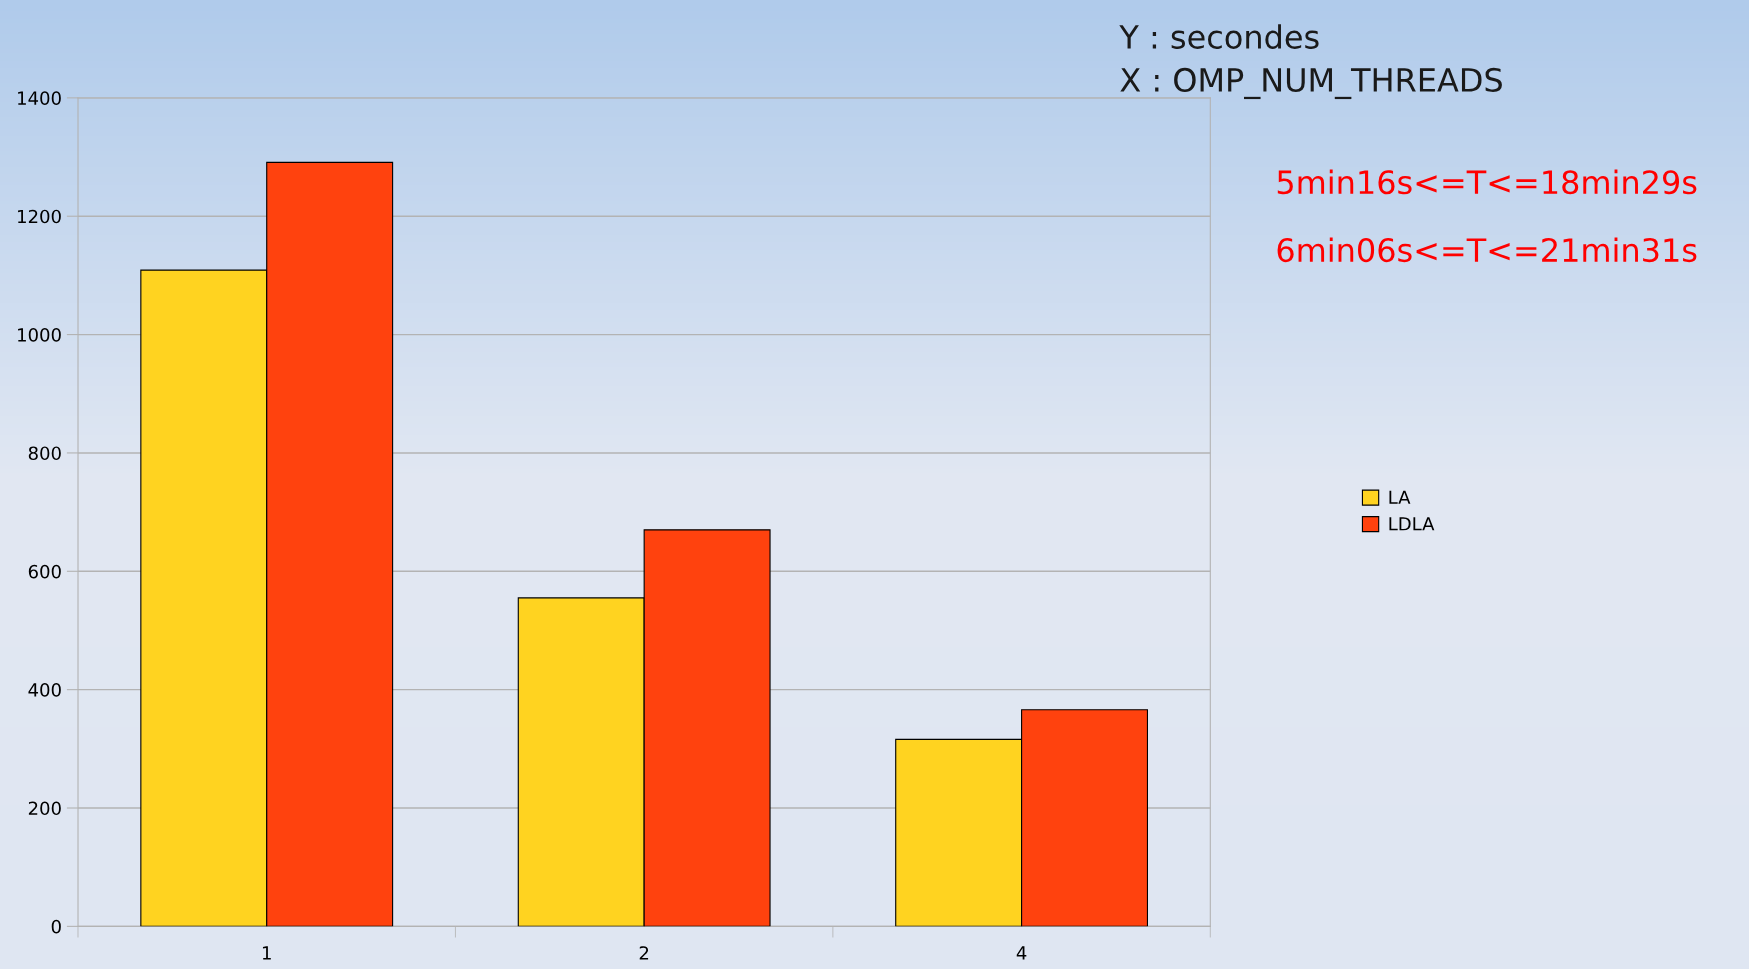 This screenshot has height=969, width=1749. What do you see at coordinates (644, 953) in the screenshot?
I see `x-tick-label: 2` at bounding box center [644, 953].